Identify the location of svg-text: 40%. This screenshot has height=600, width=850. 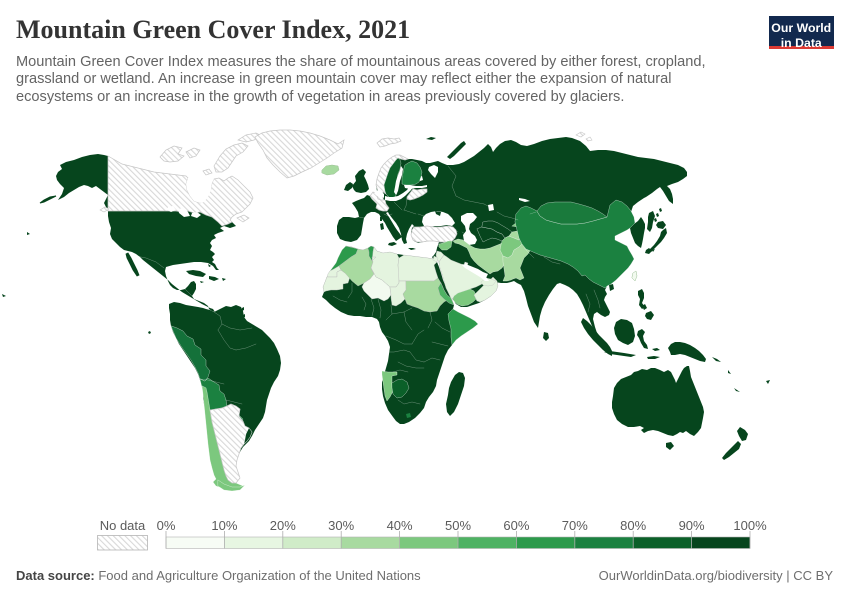
(400, 525).